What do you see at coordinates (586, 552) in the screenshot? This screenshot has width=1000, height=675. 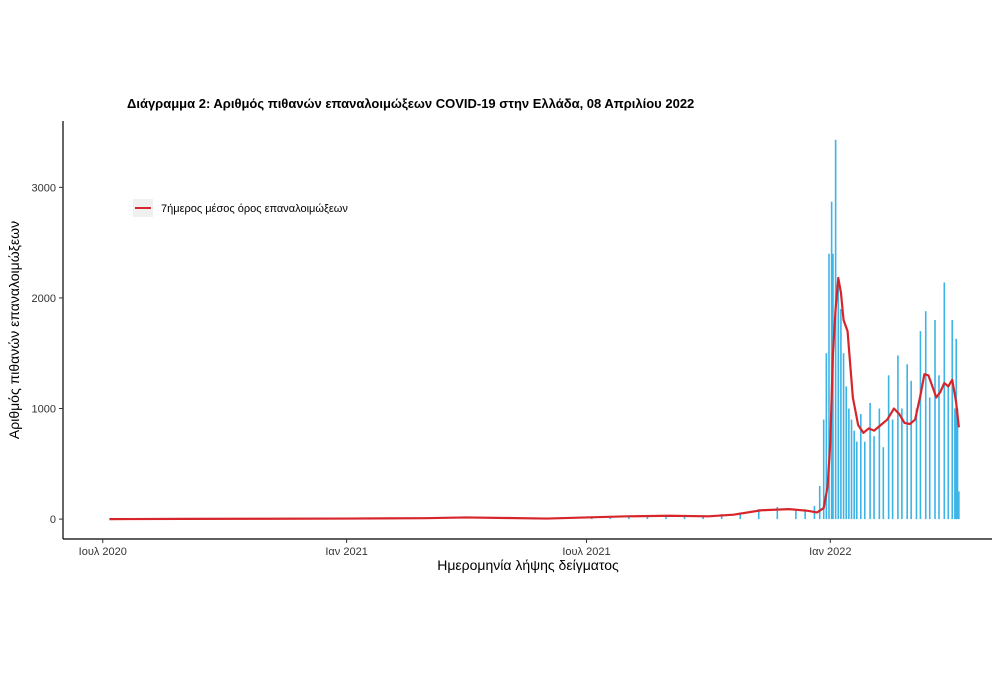 I see `x-tick-label: Ιουλ 2021` at bounding box center [586, 552].